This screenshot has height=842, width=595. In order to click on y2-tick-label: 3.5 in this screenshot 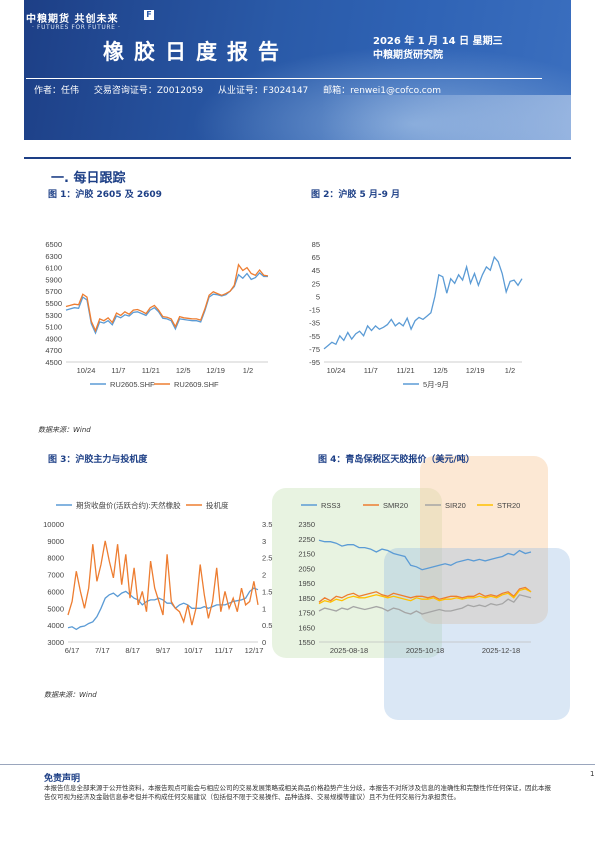, I will do `click(267, 524)`.